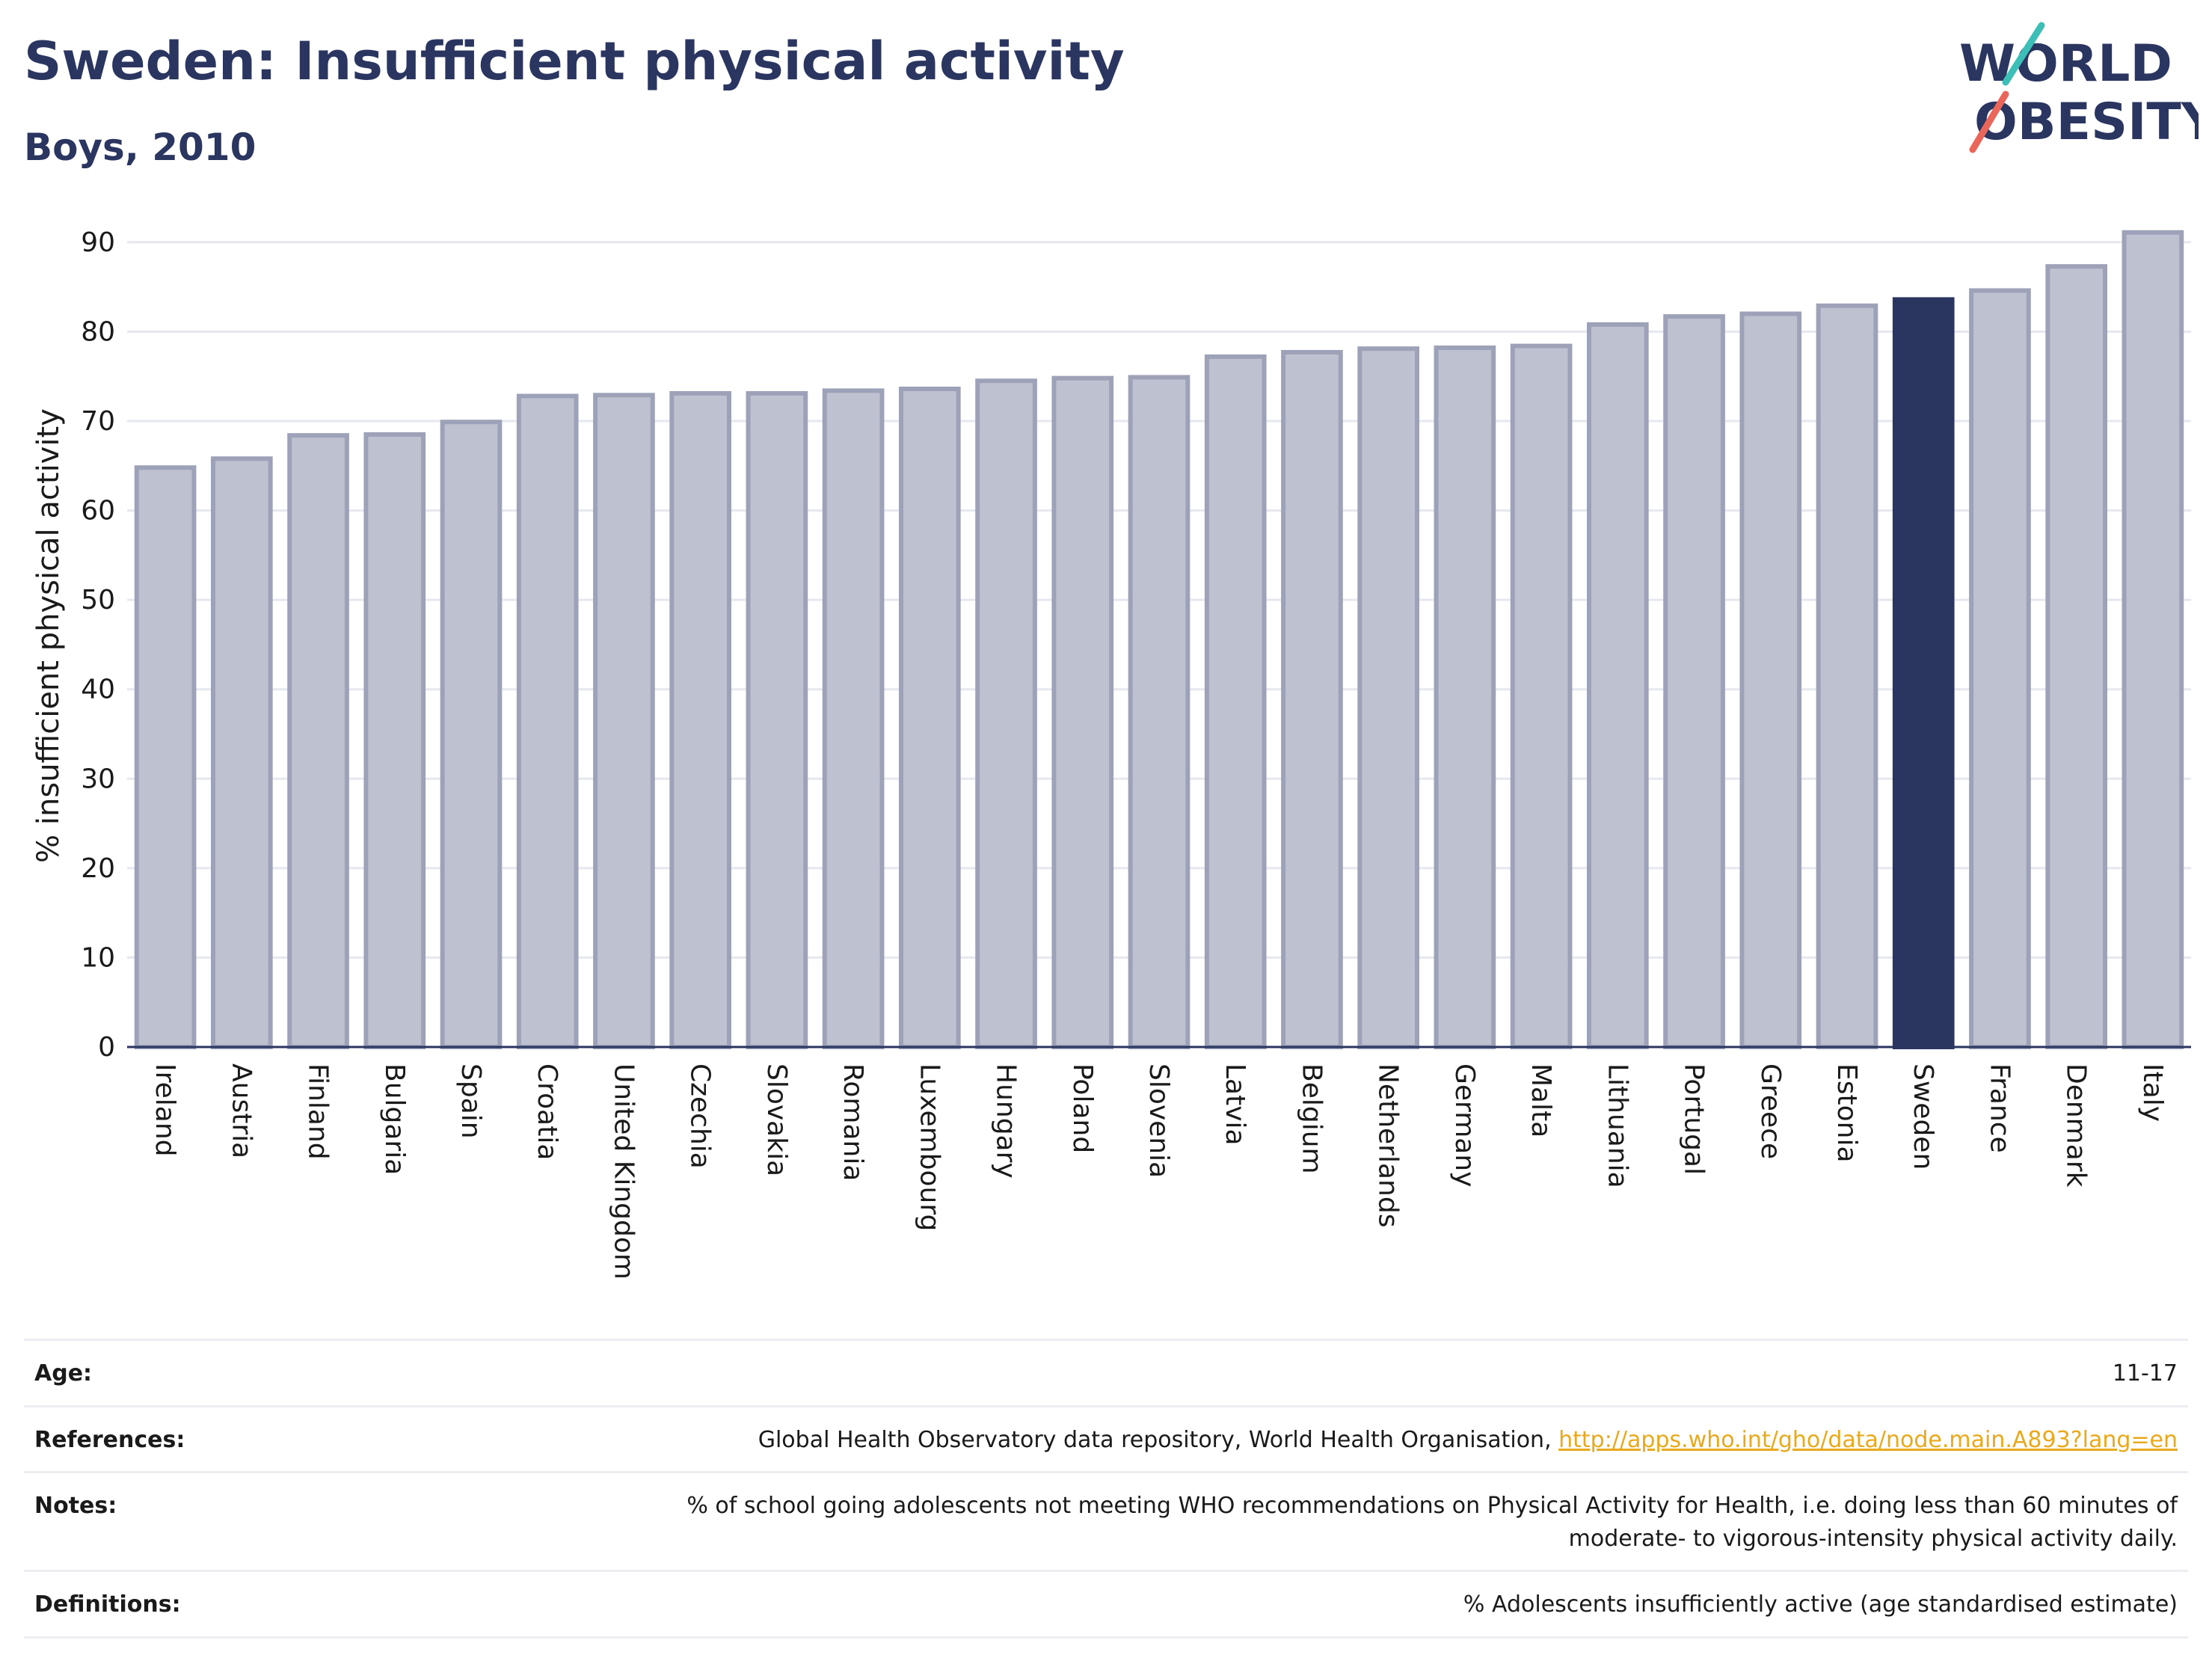  What do you see at coordinates (623, 1171) in the screenshot?
I see `x-tick-label: United Kingdom` at bounding box center [623, 1171].